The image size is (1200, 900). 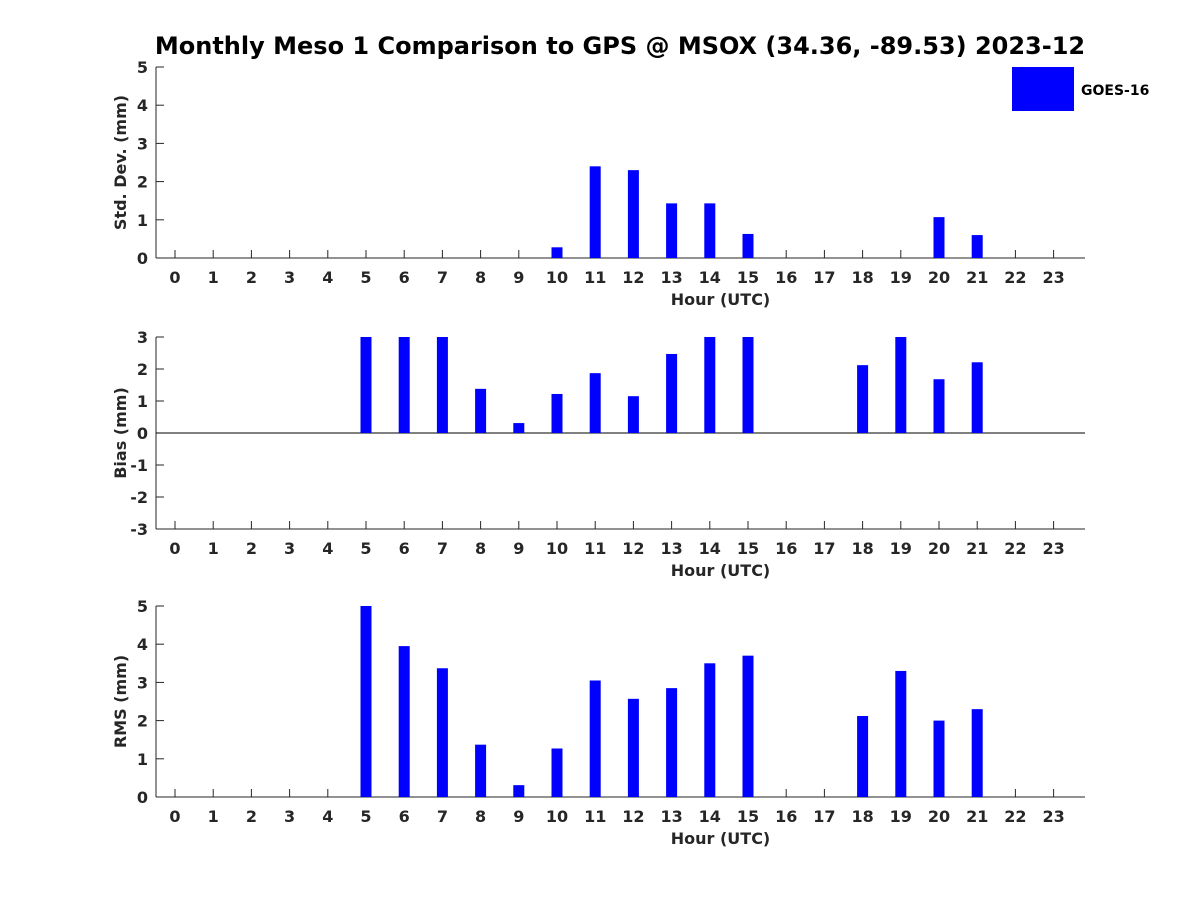 I want to click on x-tick-label: 13, so click(x=671, y=816).